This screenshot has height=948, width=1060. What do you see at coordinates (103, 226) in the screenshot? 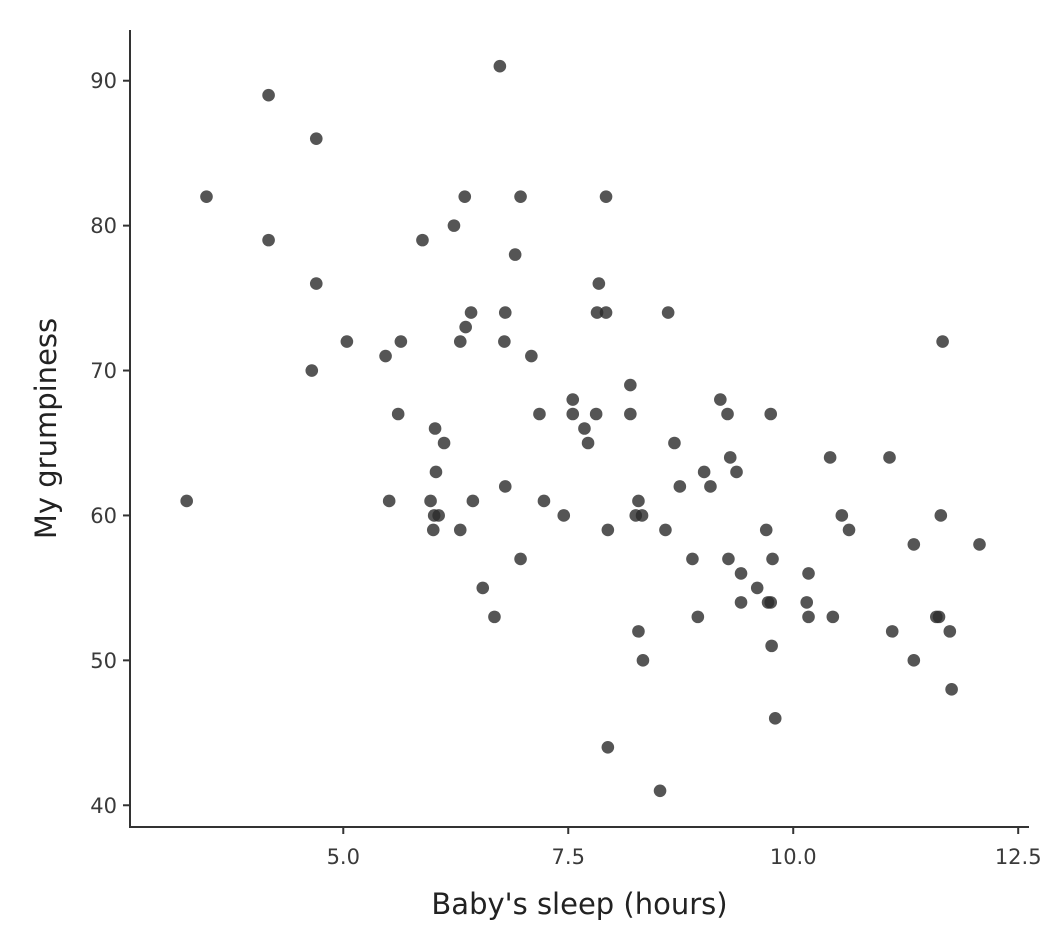
I see `y-tick-label: 80` at bounding box center [103, 226].